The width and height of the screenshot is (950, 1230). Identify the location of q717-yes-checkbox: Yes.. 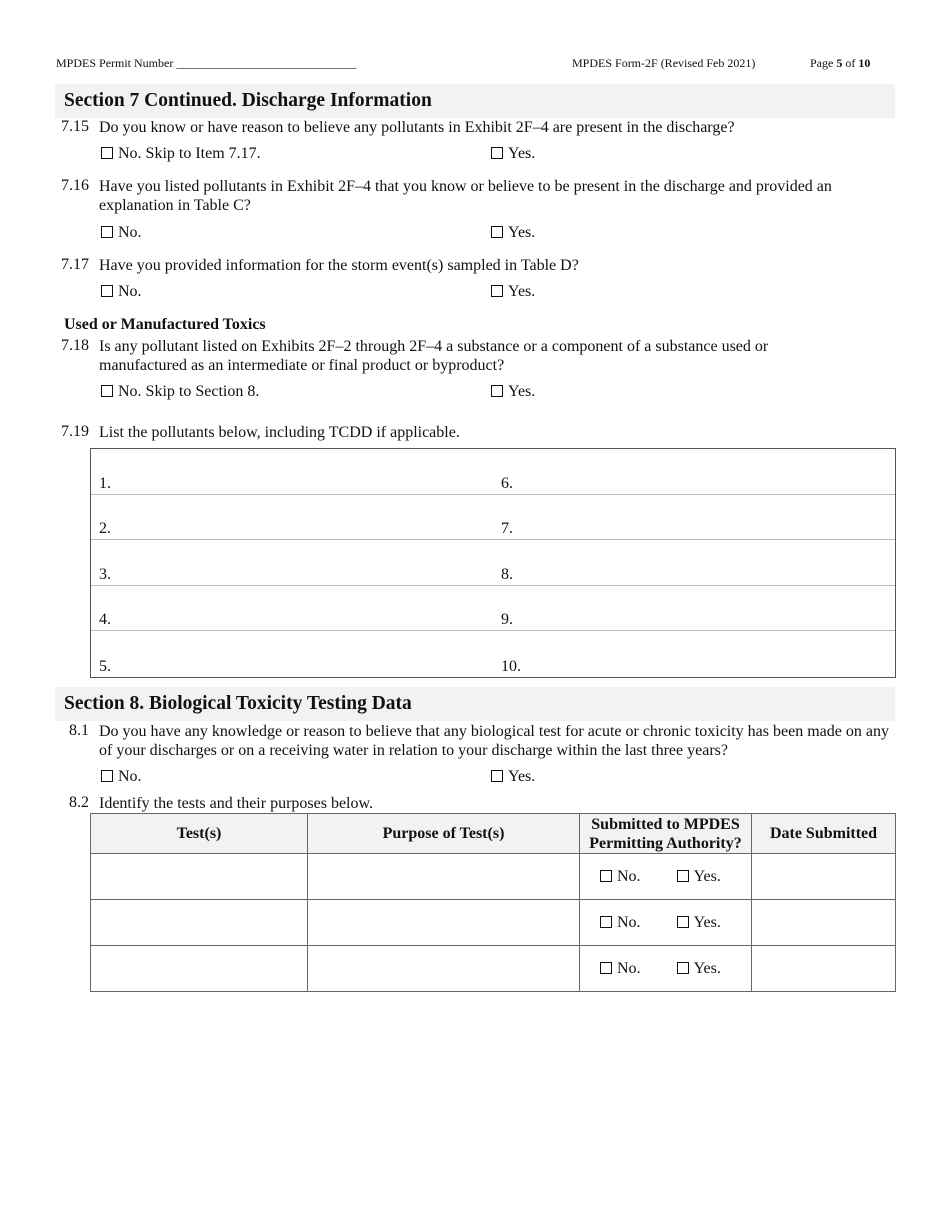
(513, 292).